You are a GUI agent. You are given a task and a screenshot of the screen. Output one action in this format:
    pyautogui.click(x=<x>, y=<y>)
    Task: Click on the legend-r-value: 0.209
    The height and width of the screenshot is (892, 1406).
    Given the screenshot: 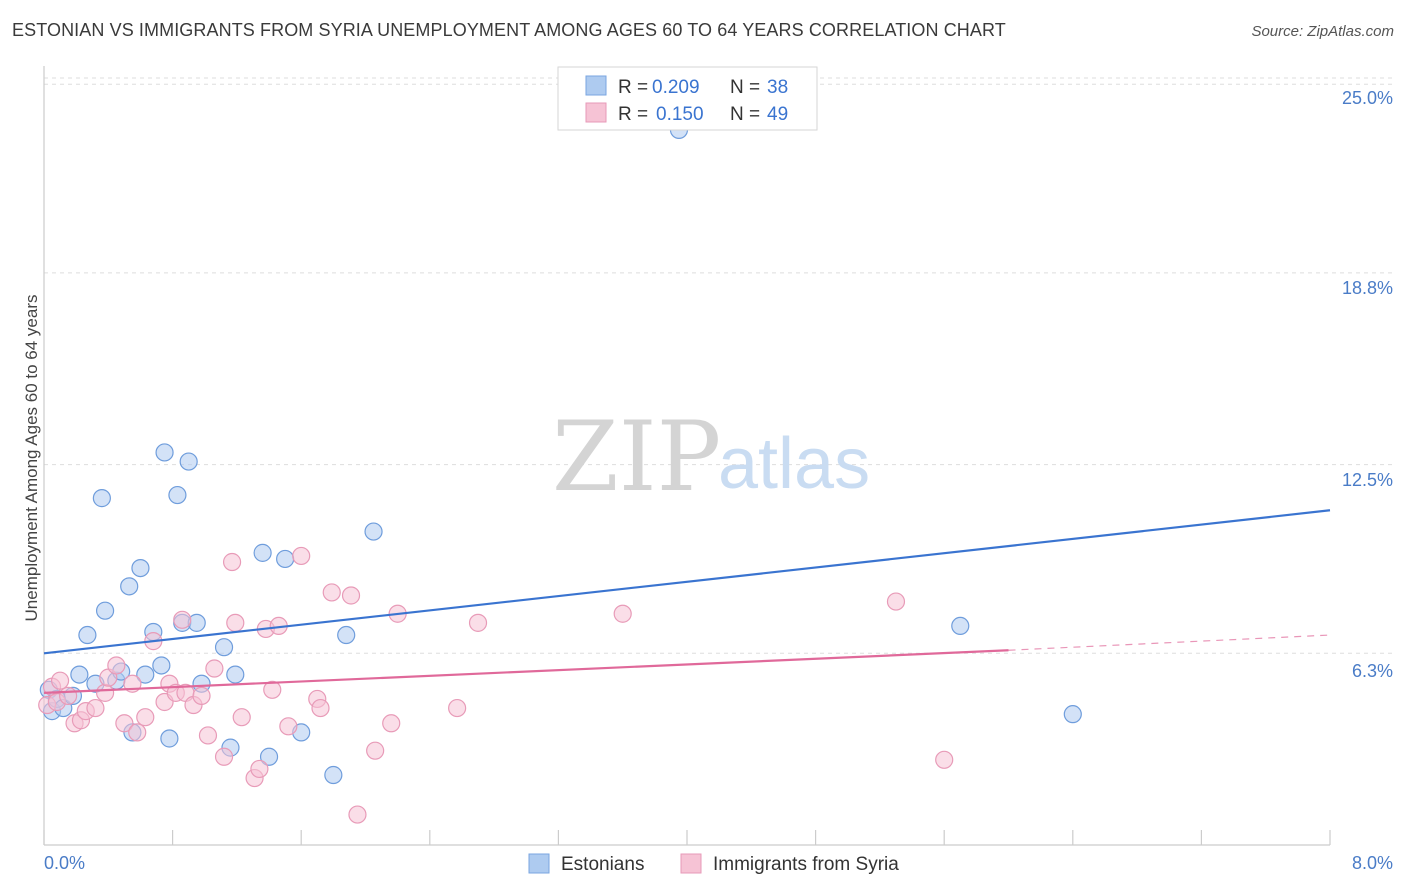 What is the action you would take?
    pyautogui.click(x=676, y=87)
    